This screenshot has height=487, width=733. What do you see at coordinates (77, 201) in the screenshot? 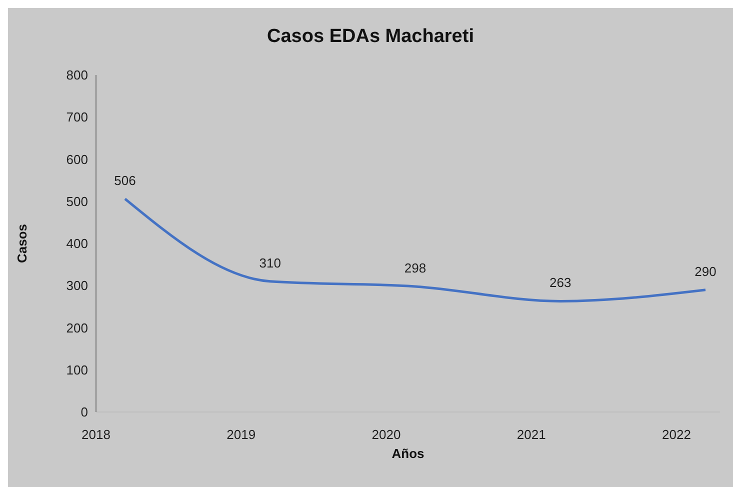
I see `y-tick-label: 500` at bounding box center [77, 201].